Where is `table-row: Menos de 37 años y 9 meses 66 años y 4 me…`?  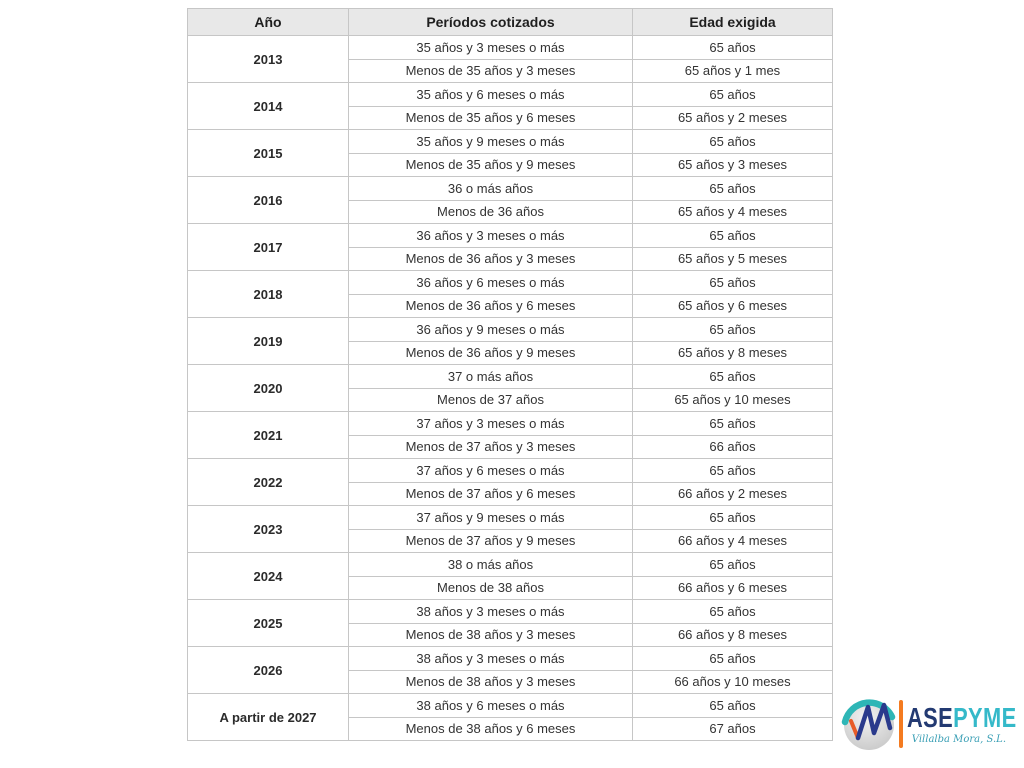 table-row: Menos de 37 años y 9 meses 66 años y 4 me… is located at coordinates (510, 540).